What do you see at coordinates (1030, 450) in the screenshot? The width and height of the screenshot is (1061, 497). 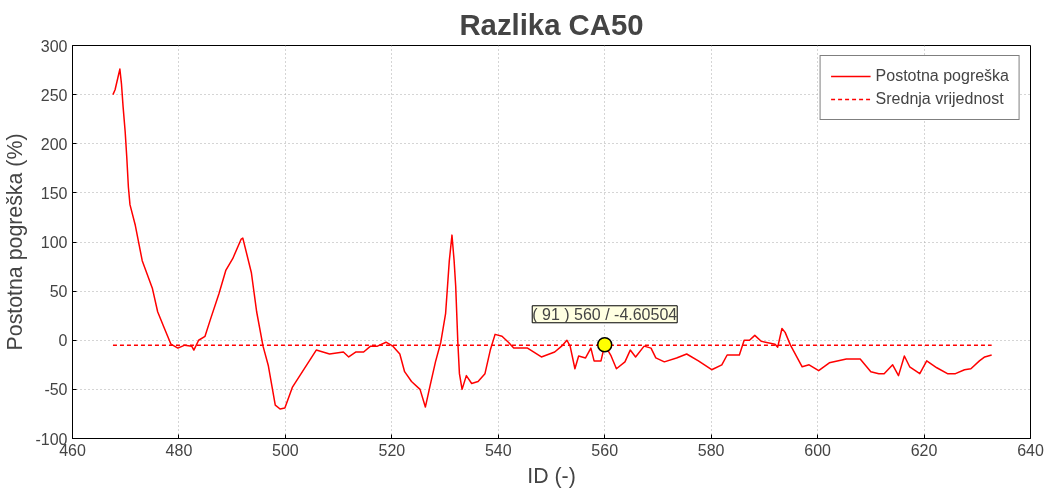 I see `x-tick-label: 640` at bounding box center [1030, 450].